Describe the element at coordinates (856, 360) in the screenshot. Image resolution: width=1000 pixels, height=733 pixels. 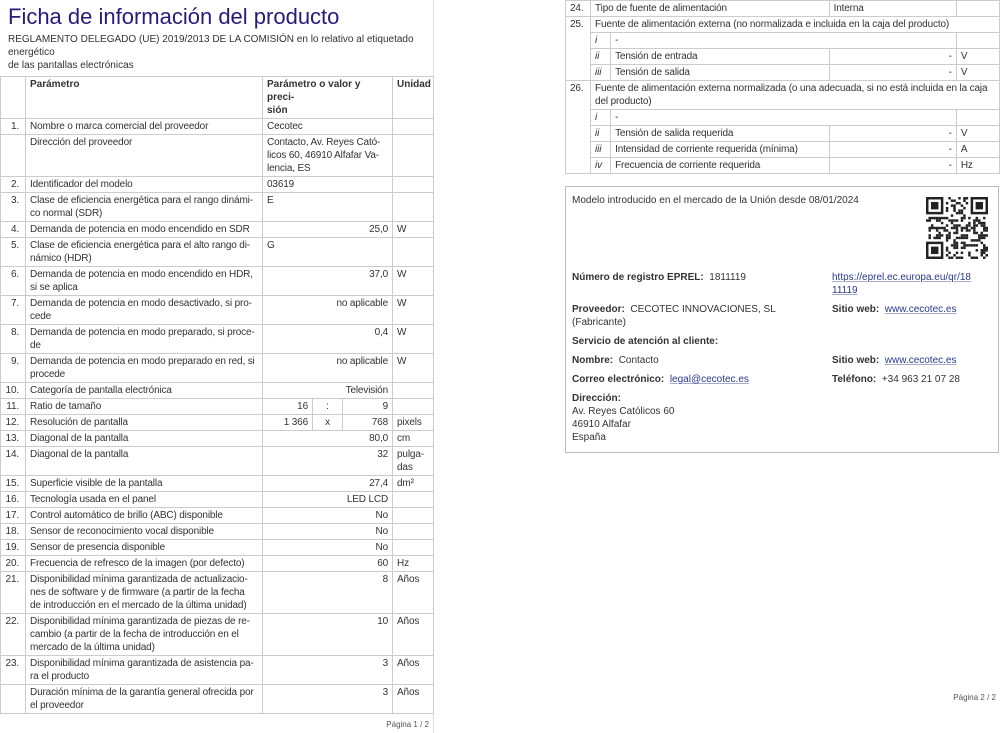
I see `website2-label: Sitio web:` at that location.